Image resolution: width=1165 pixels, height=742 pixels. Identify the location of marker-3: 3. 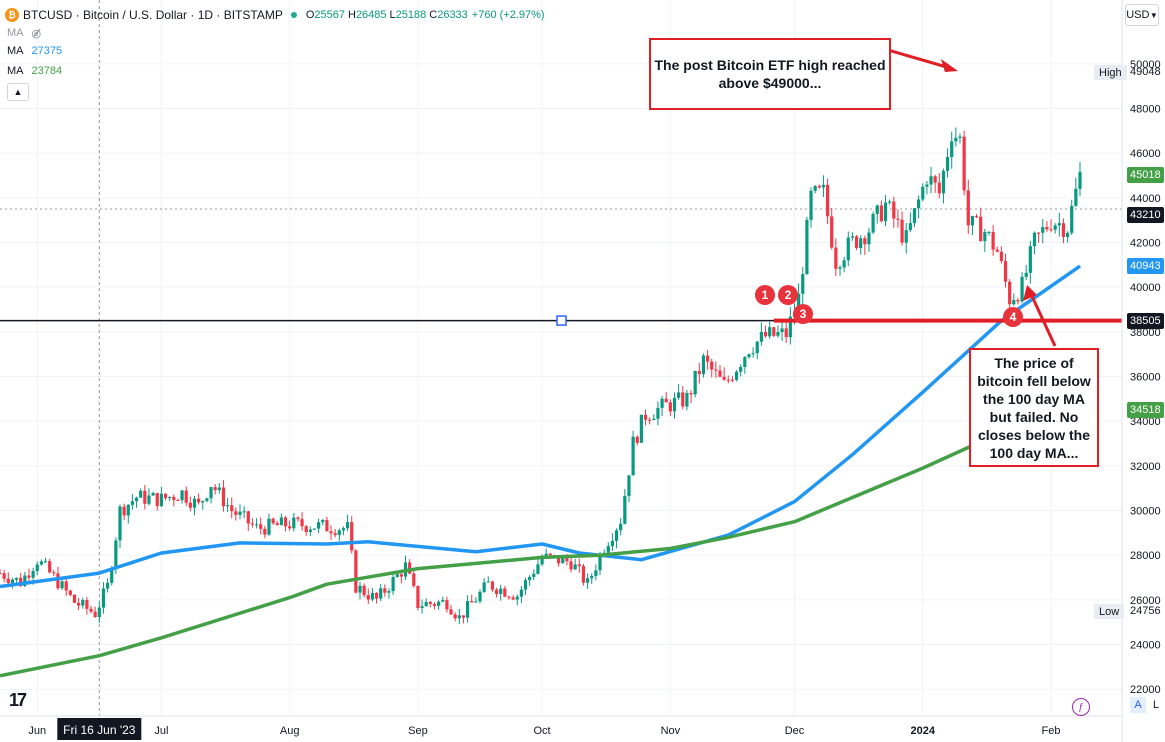
(803, 314).